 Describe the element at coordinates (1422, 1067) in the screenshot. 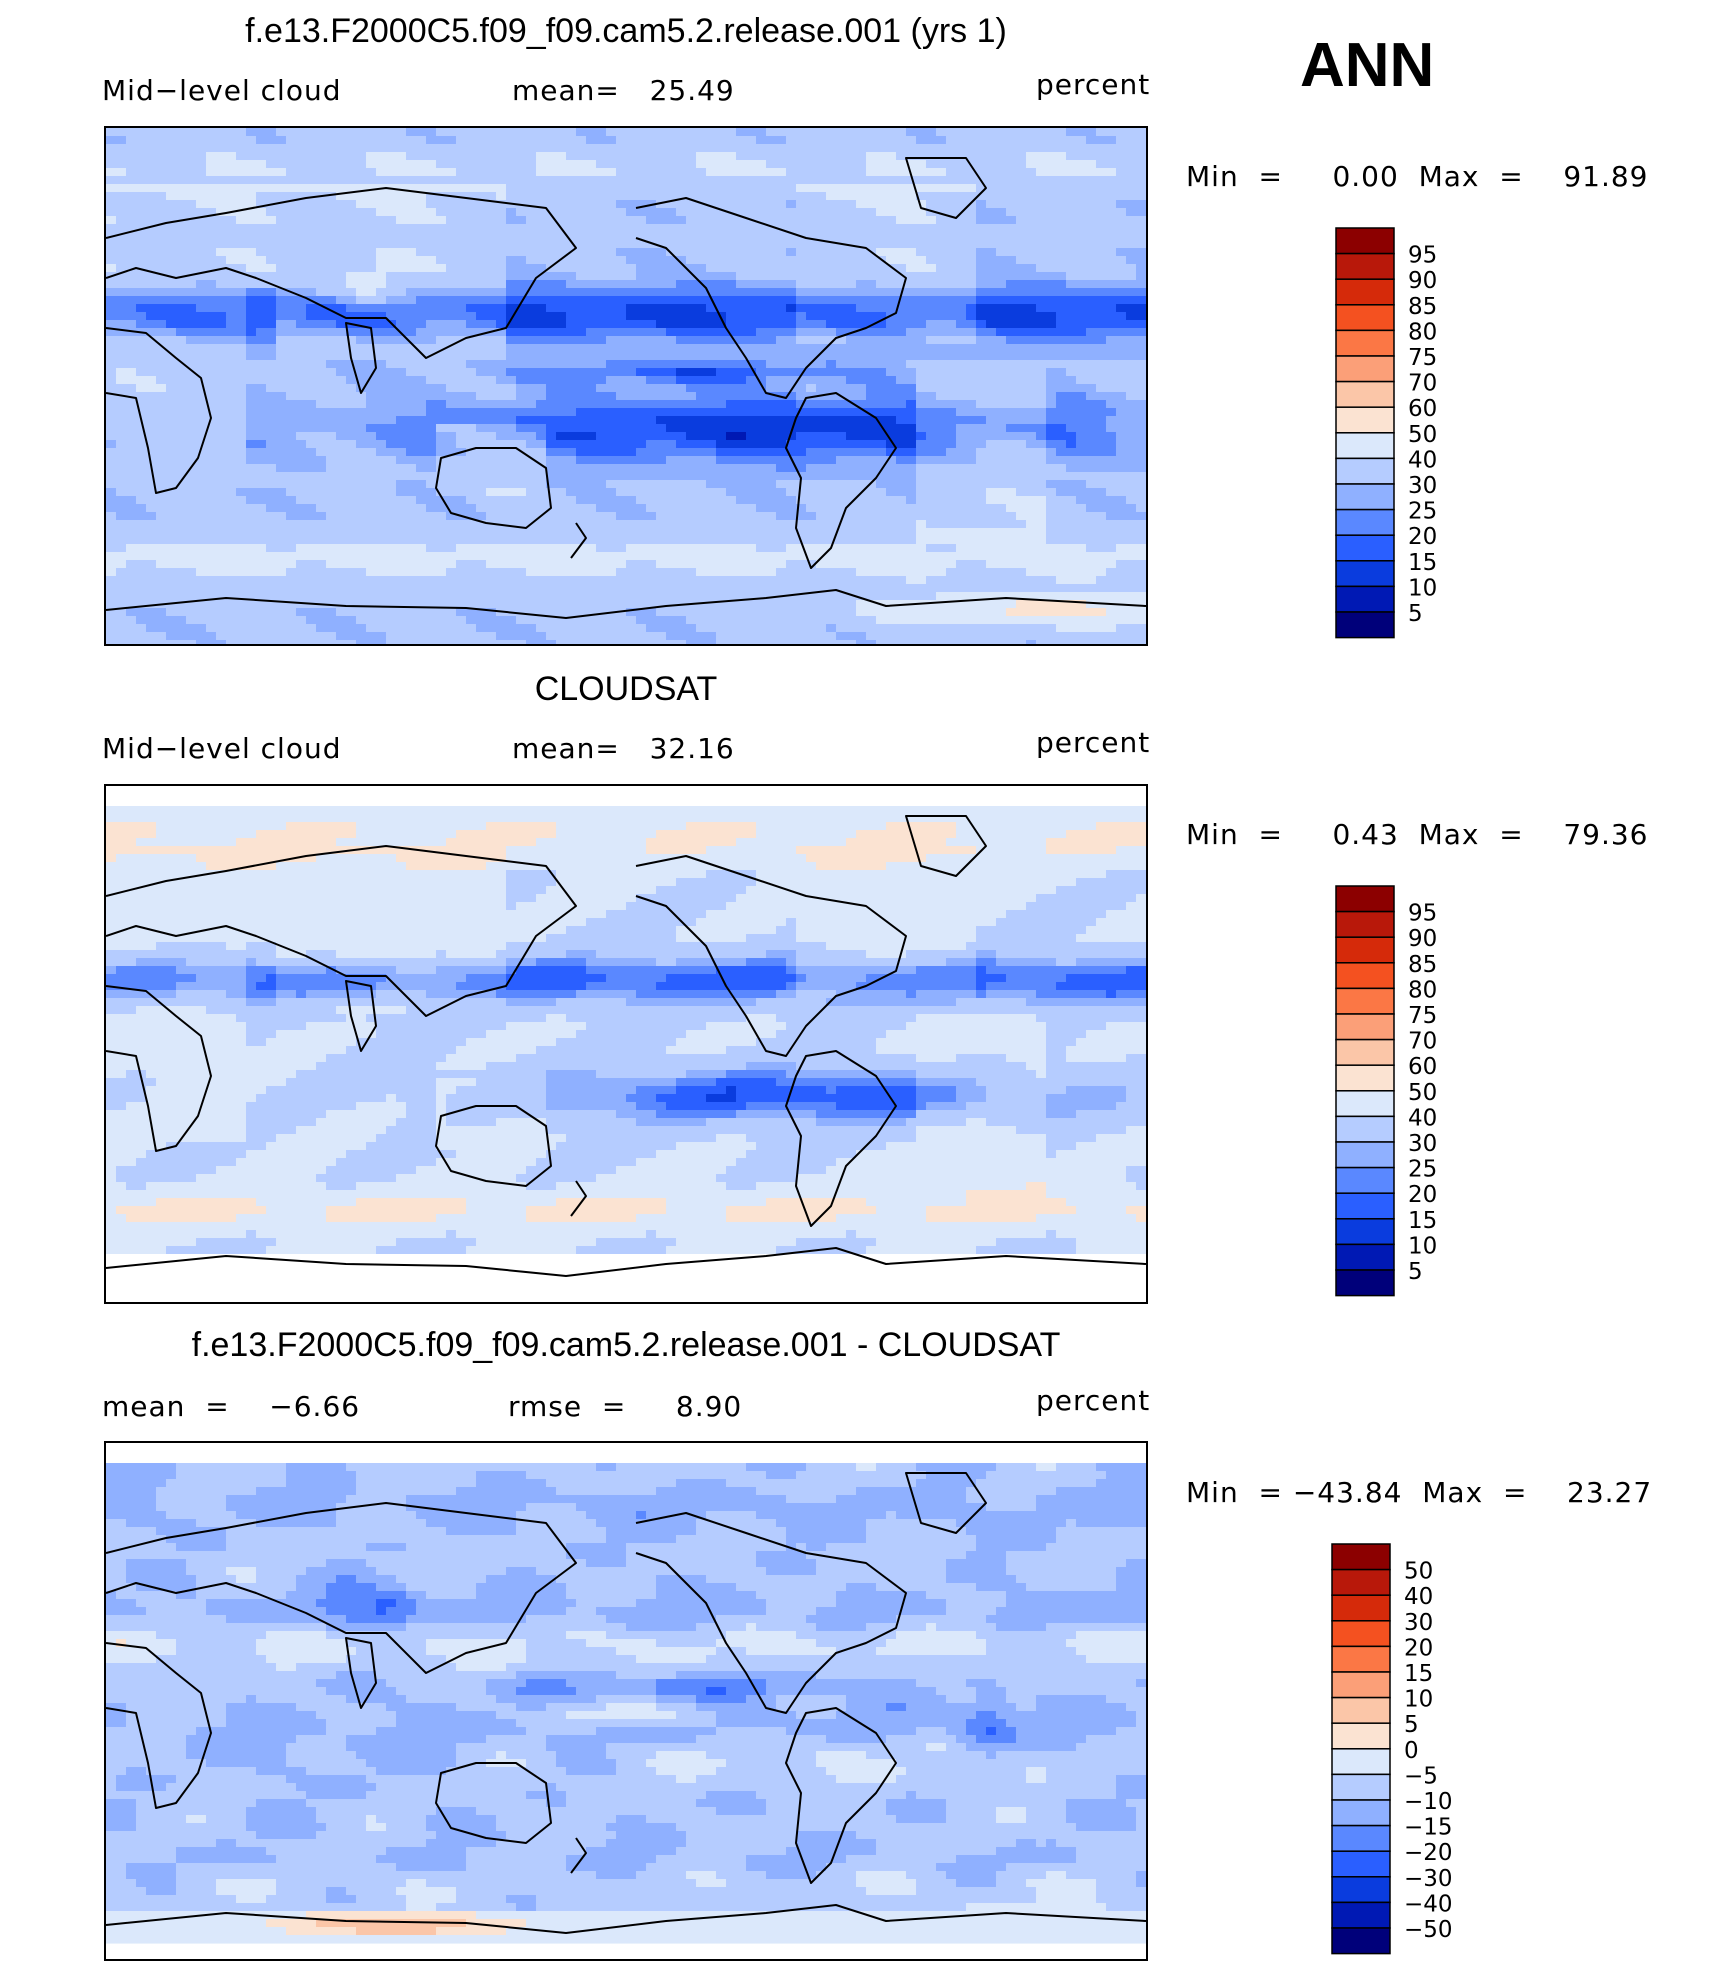

I see `colorbar-tick-label: 60` at that location.